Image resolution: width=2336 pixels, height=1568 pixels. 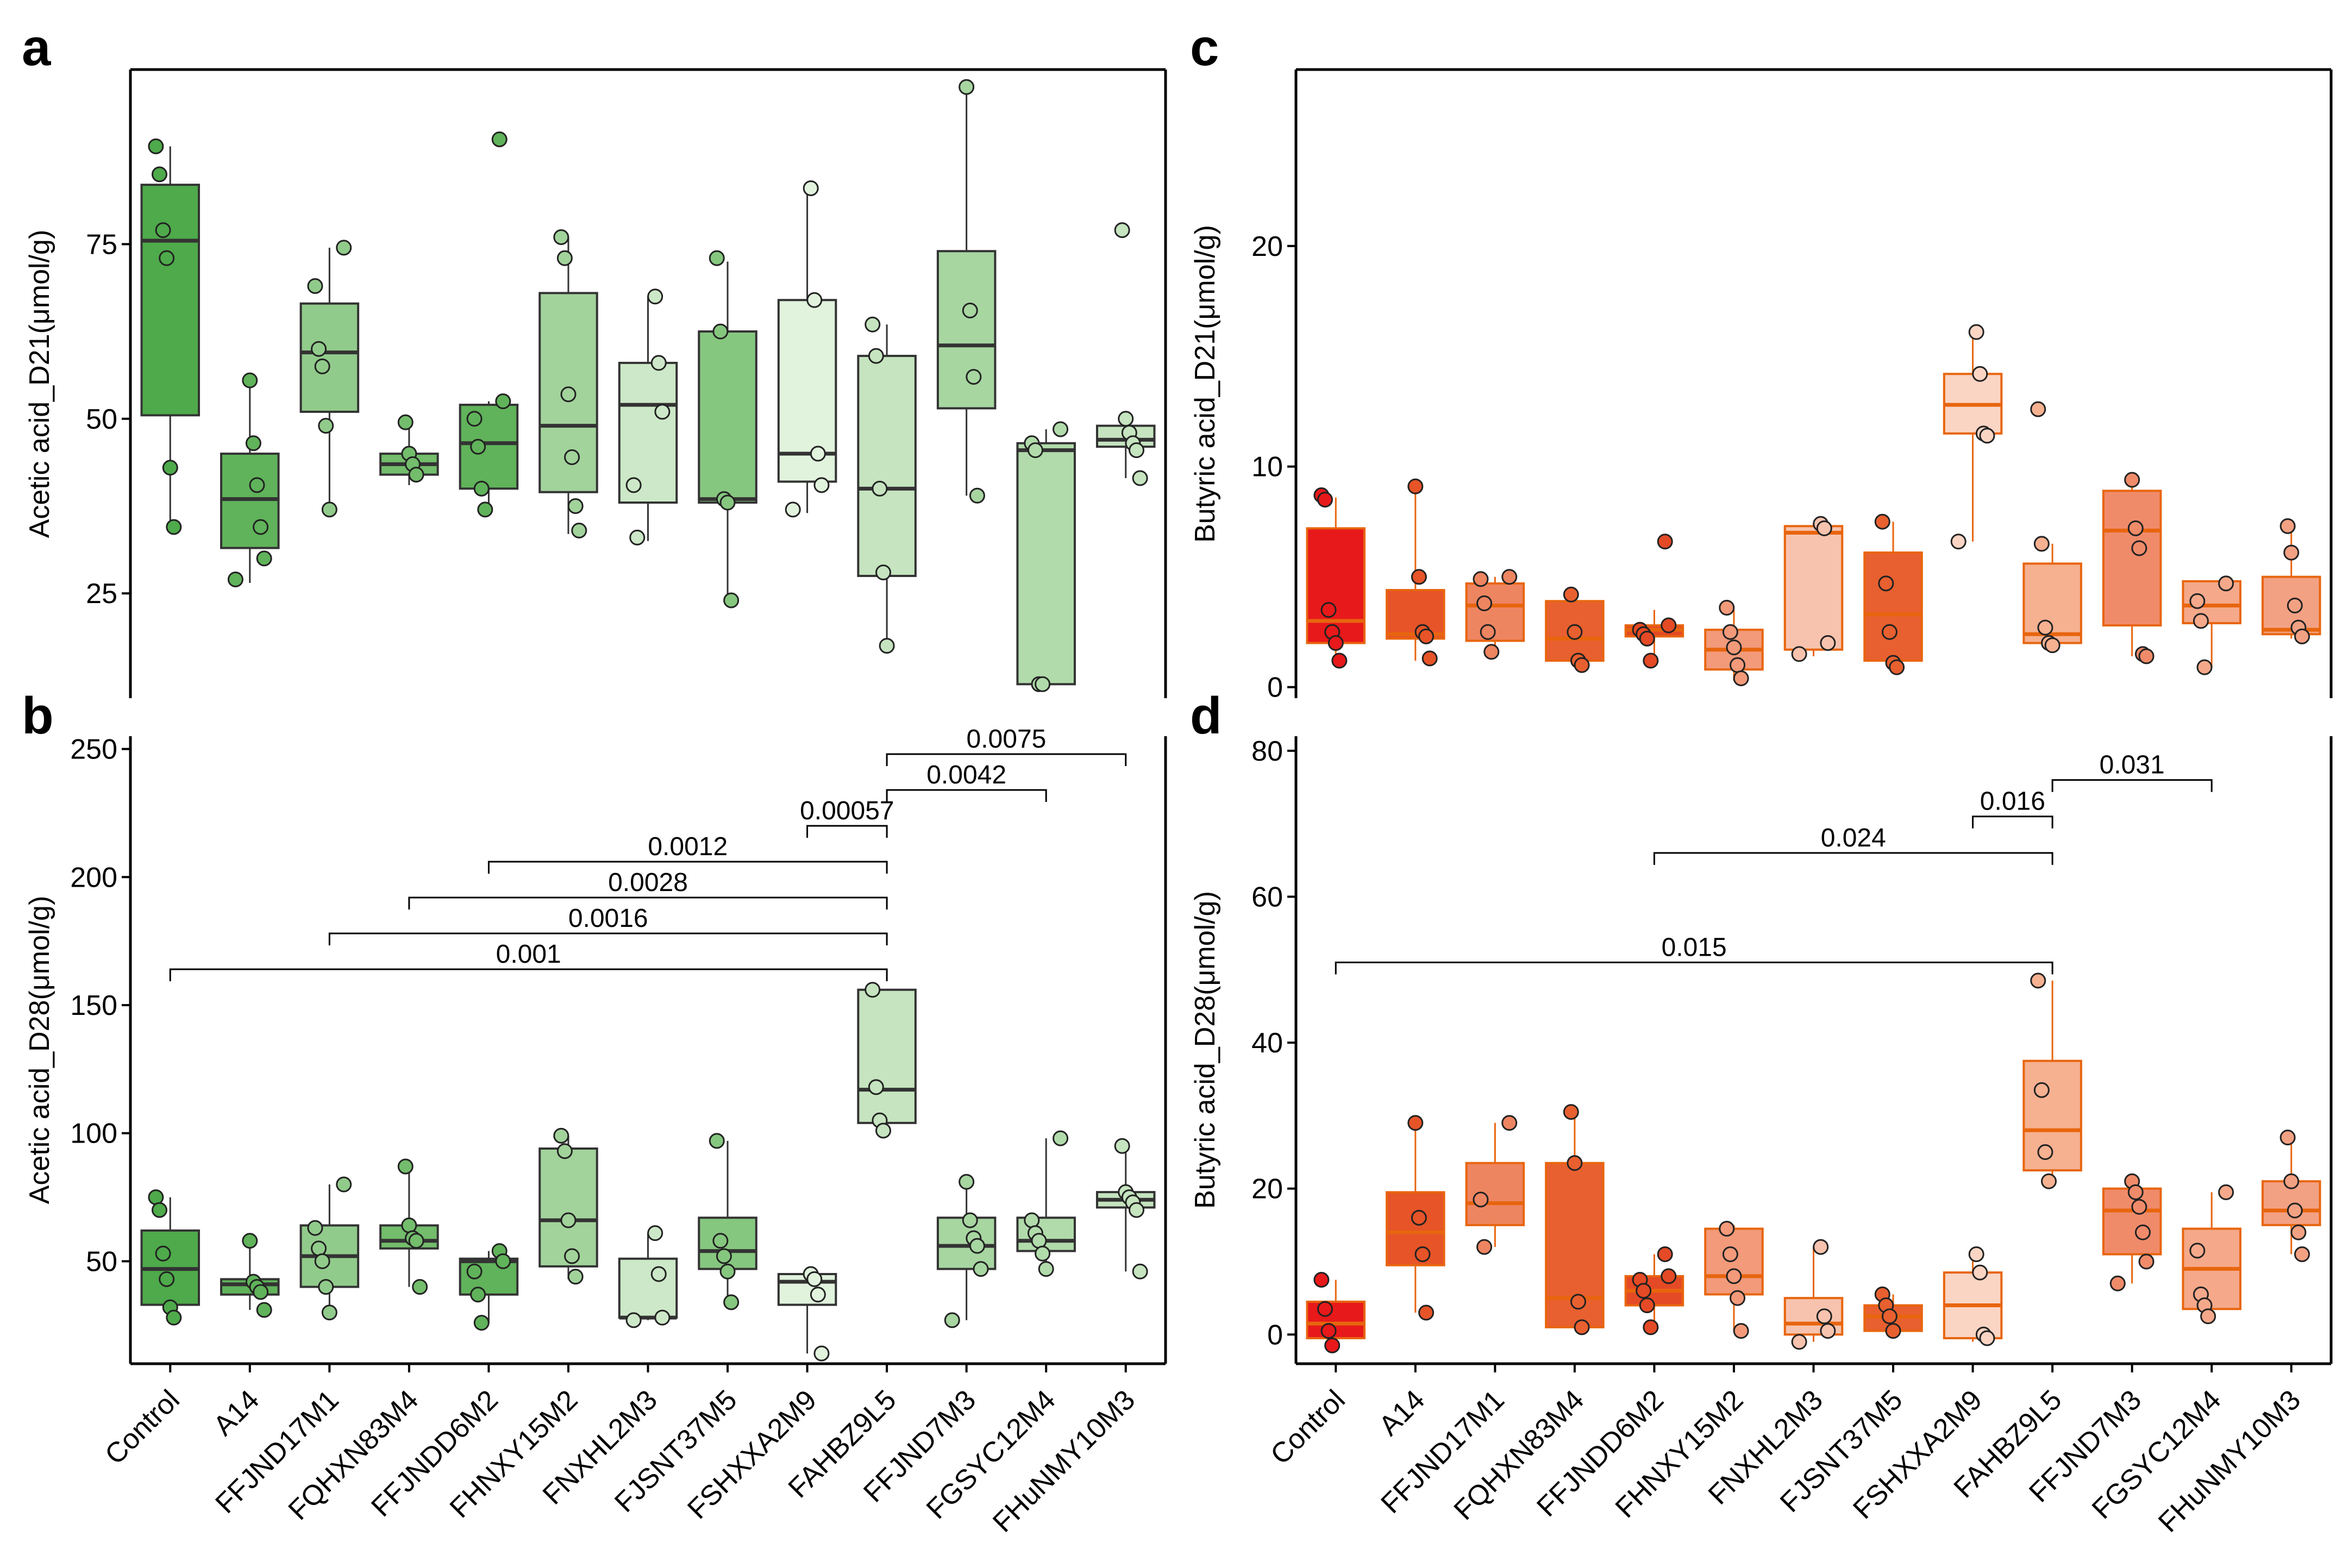 I want to click on y-tick-label: 150, so click(x=93, y=1005).